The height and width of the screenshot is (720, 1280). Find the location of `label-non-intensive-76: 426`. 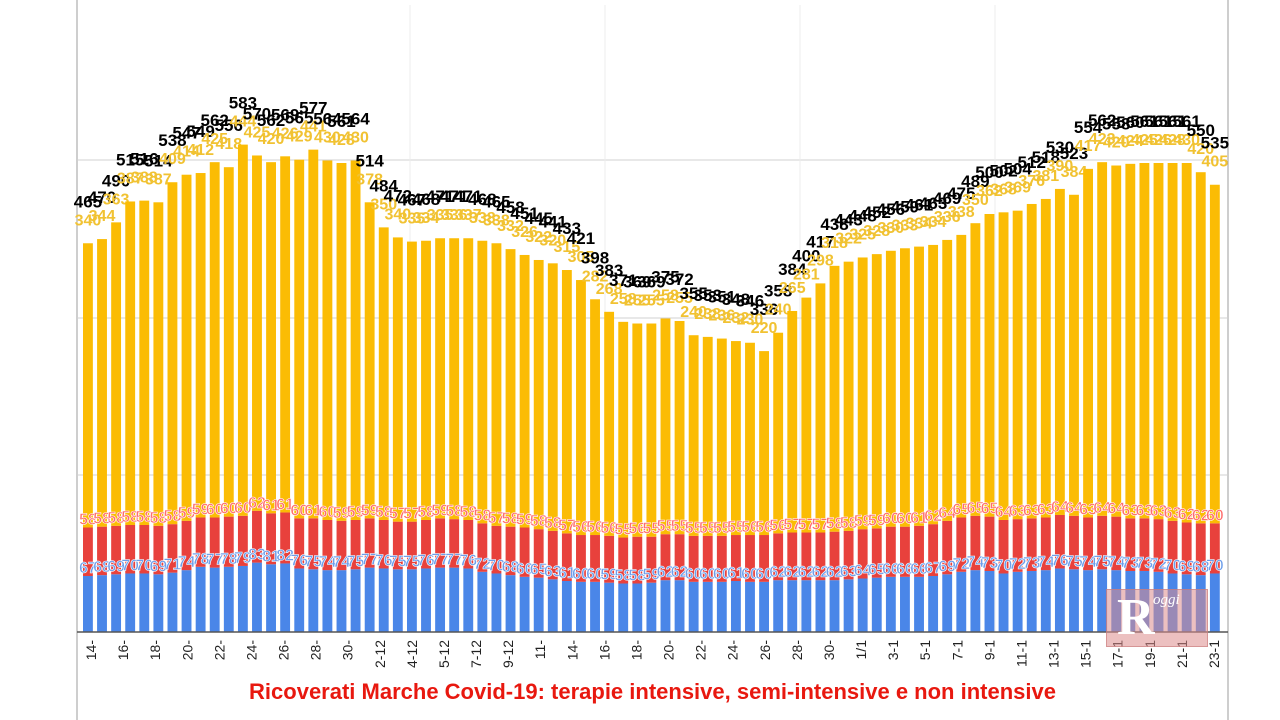

label-non-intensive-76: 426 is located at coordinates (1158, 140).